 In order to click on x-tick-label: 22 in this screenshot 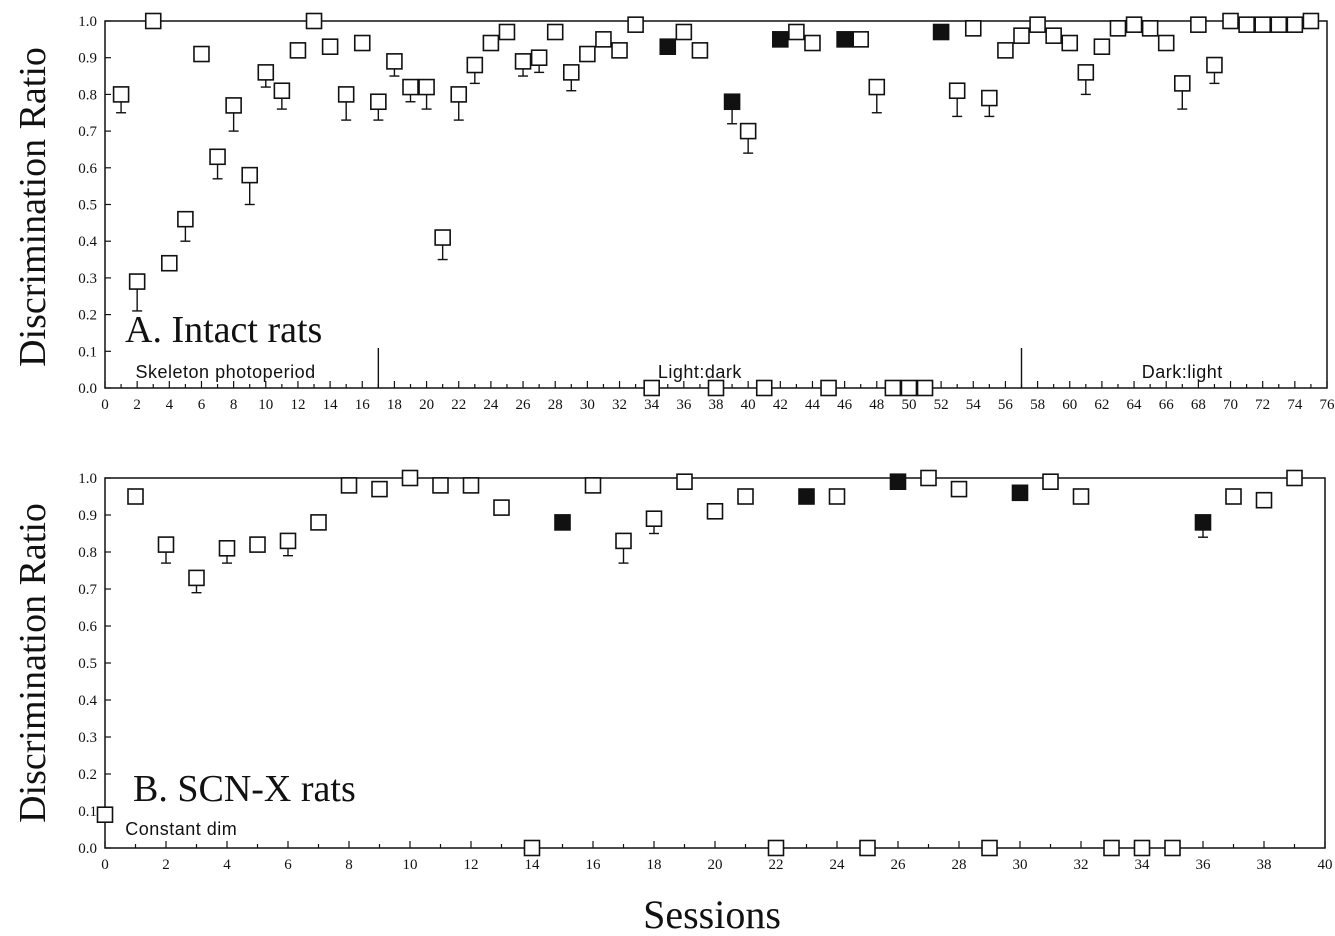, I will do `click(776, 865)`.